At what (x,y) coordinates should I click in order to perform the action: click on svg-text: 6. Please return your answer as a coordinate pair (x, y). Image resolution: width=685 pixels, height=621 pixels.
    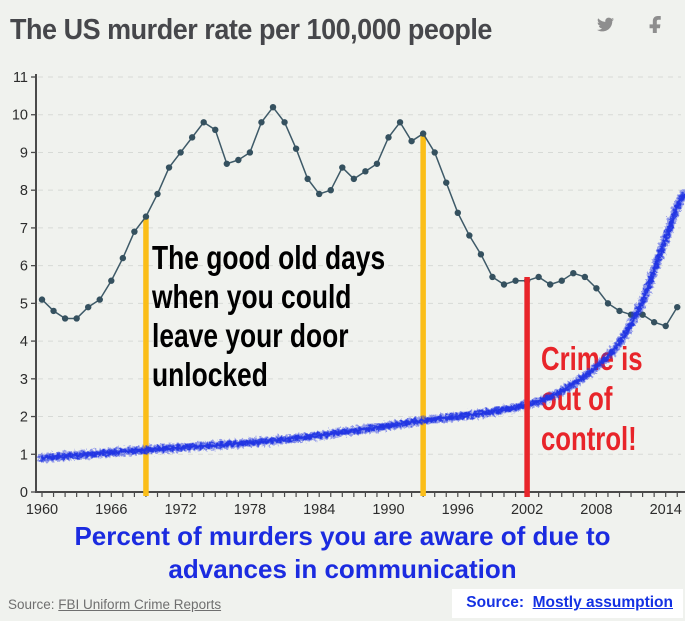
    Looking at the image, I should click on (24, 267).